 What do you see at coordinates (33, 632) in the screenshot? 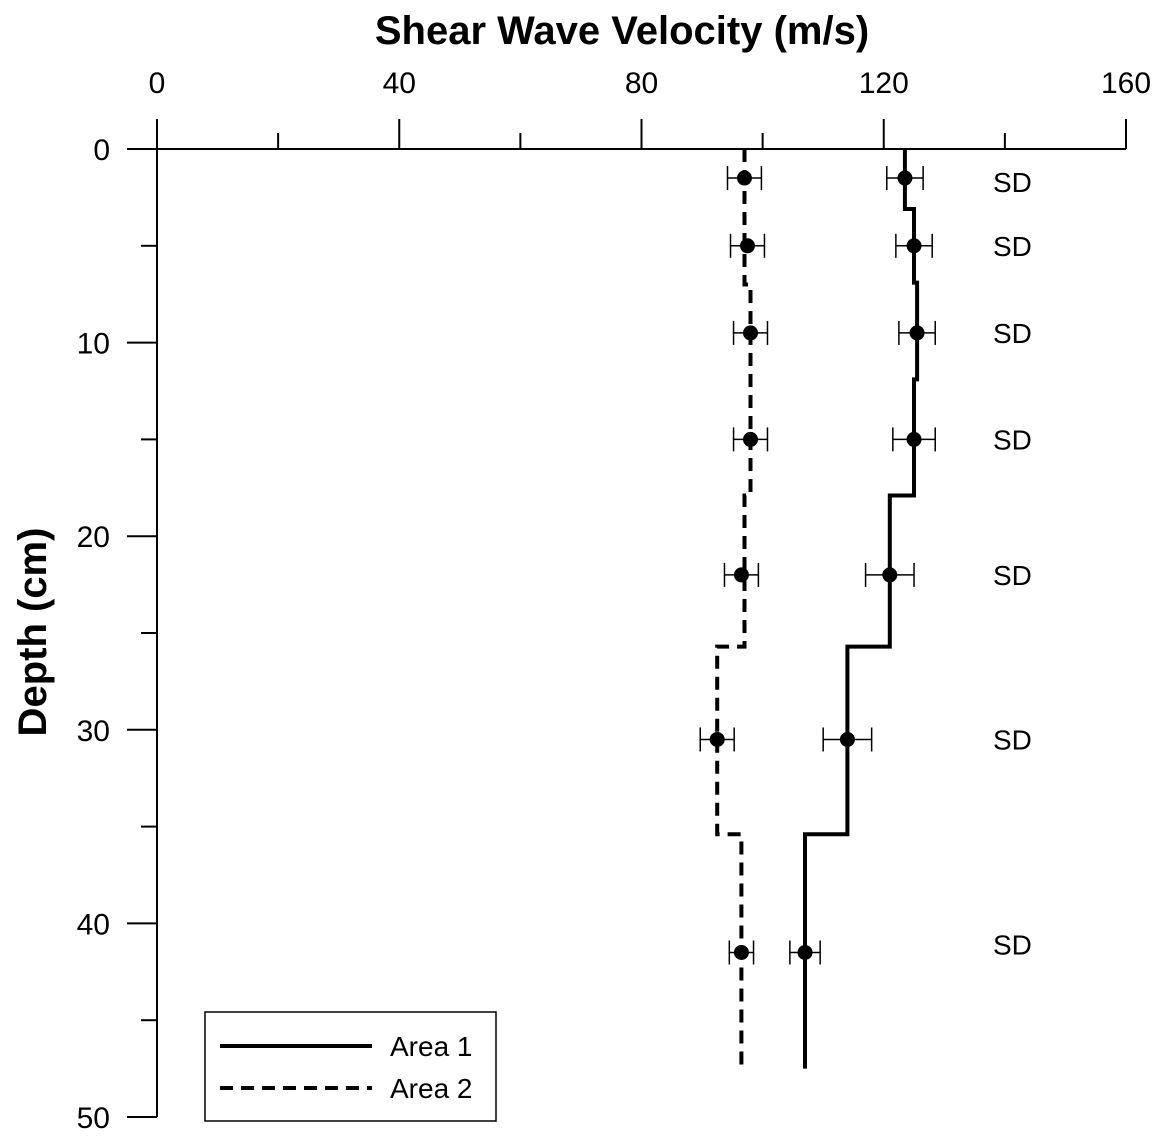
I see `y-axis-label: Depth (cm)` at bounding box center [33, 632].